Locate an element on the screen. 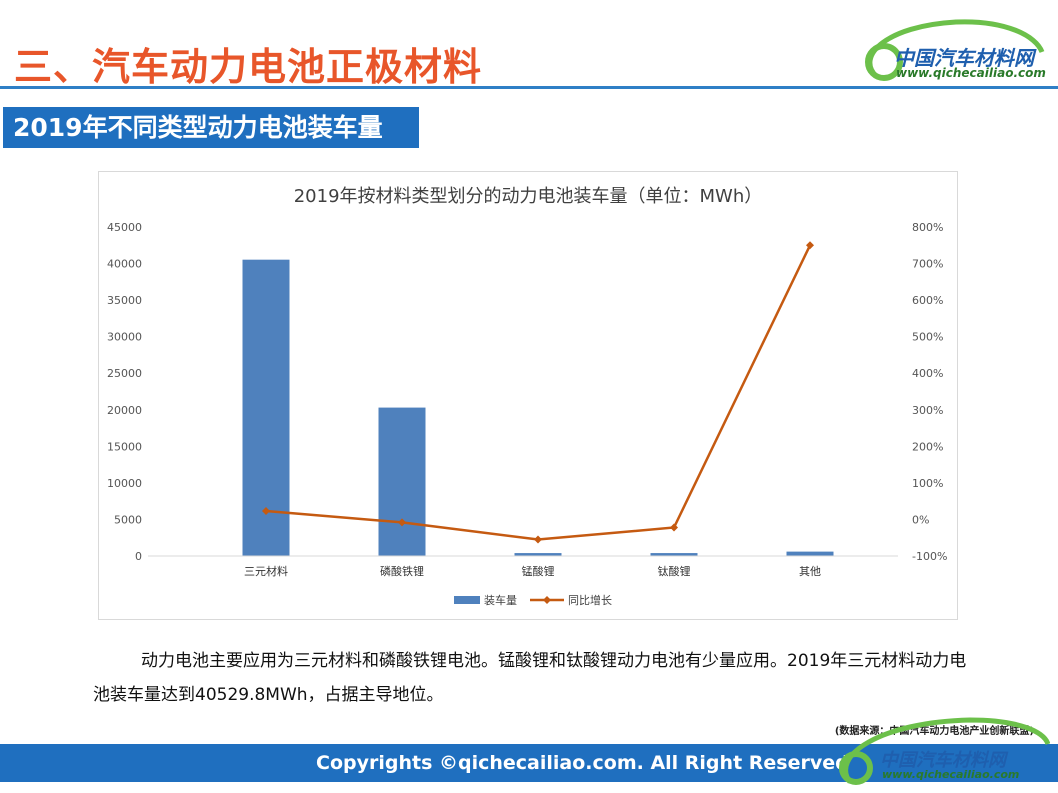  footer-logo-swoosh-icon is located at coordinates (944, 751).